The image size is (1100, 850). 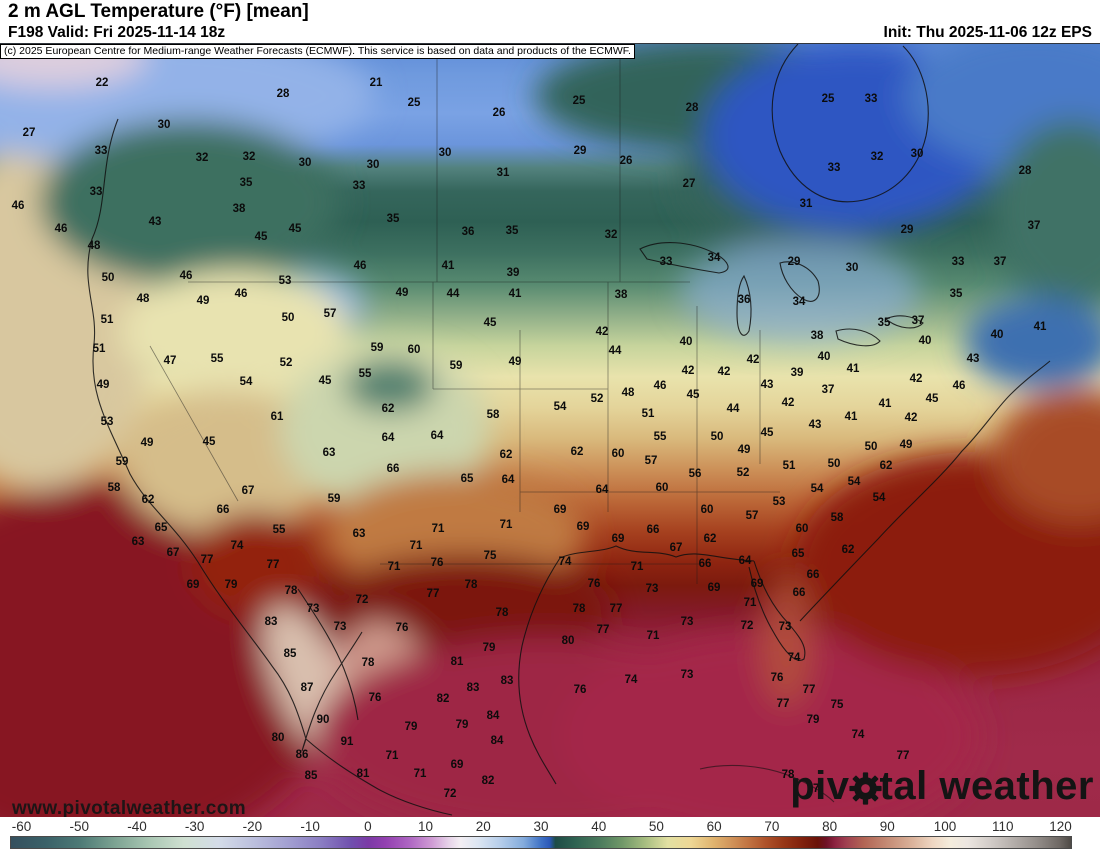 I want to click on temp-value-label: 82, so click(x=443, y=699).